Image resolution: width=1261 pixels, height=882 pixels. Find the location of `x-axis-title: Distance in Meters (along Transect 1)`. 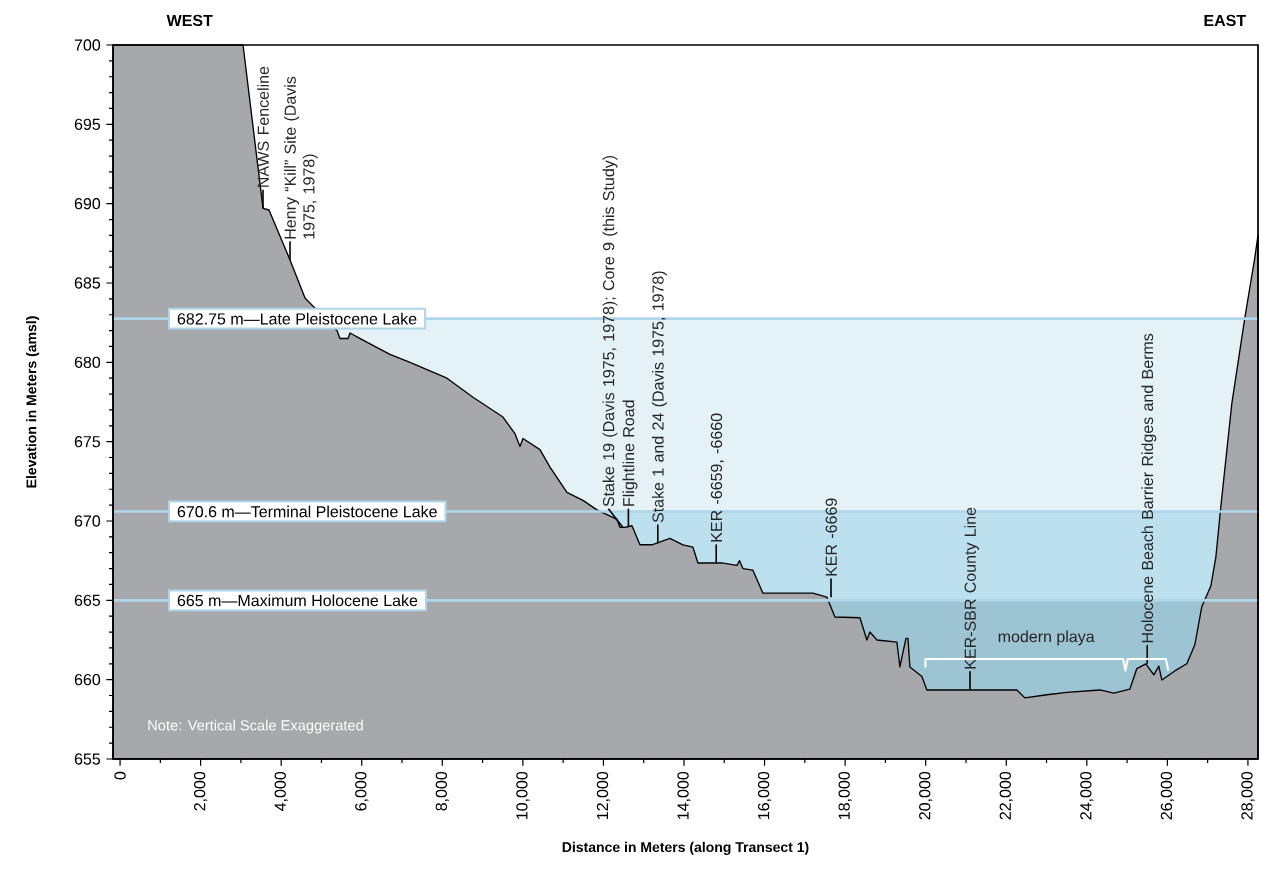

x-axis-title: Distance in Meters (along Transect 1) is located at coordinates (685, 848).